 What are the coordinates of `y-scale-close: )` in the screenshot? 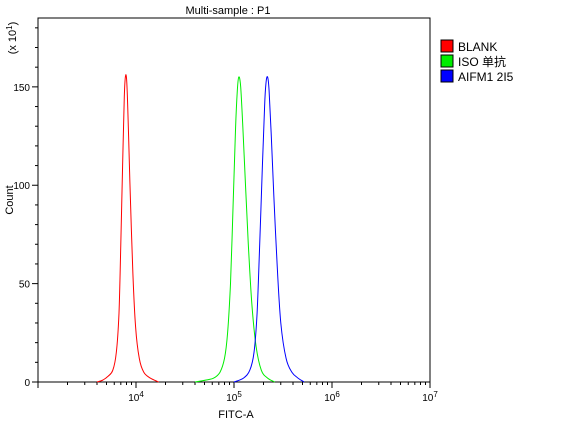 It's located at (13, 24).